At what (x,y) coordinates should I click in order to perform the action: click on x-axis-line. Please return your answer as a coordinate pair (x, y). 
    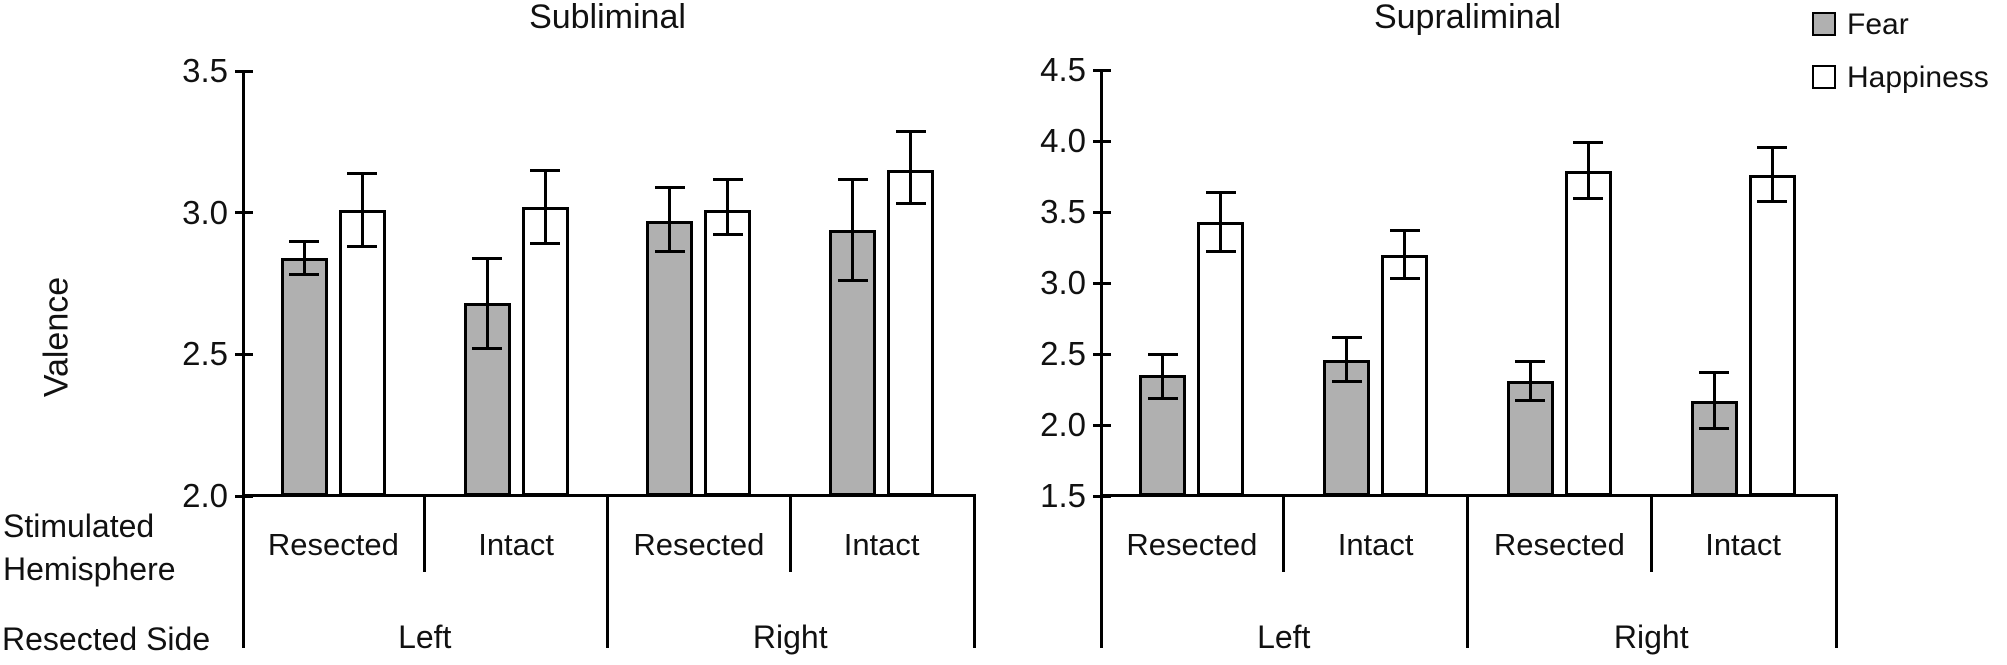
    Looking at the image, I should click on (609, 495).